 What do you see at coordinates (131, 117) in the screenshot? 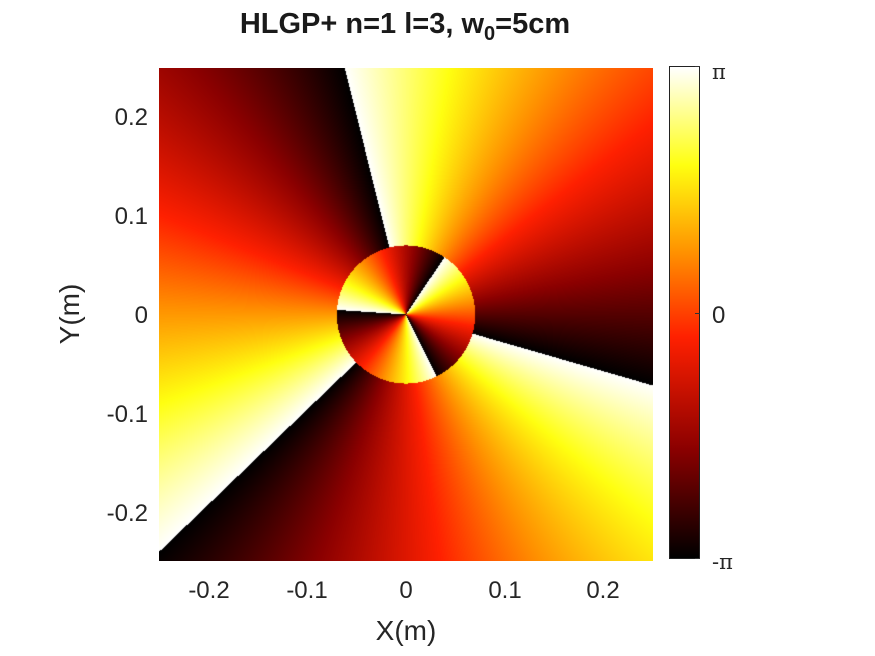
I see `y-tick-label: 0.2` at bounding box center [131, 117].